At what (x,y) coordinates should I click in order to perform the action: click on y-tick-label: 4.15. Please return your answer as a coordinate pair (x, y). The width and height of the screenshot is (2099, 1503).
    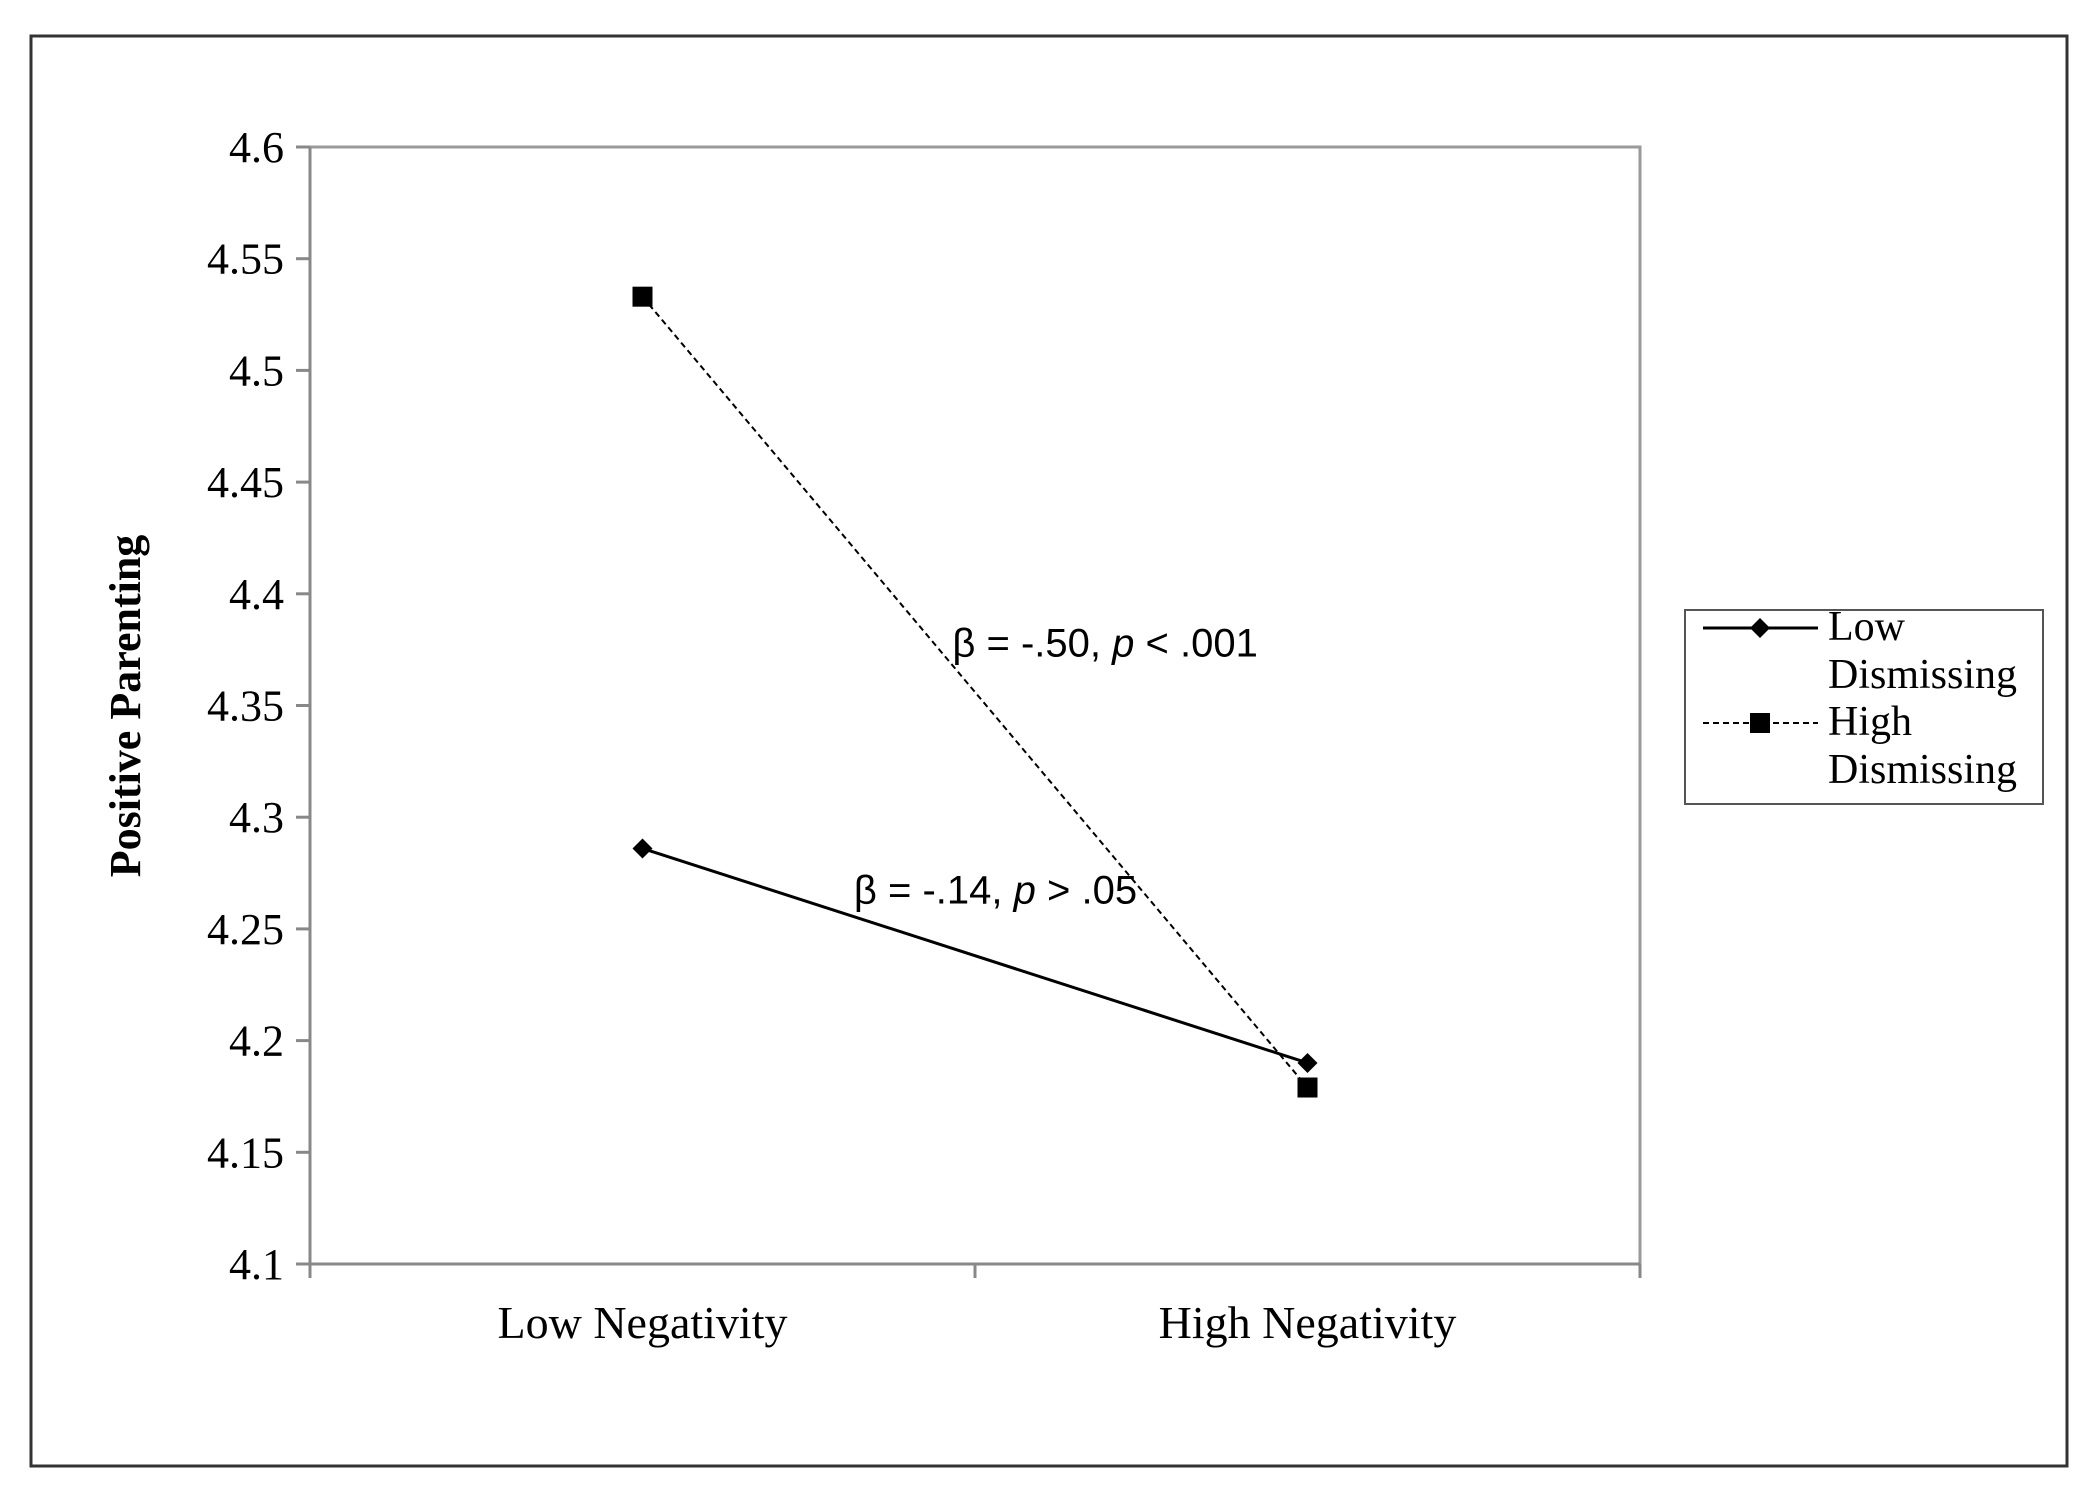
    Looking at the image, I should click on (245, 1152).